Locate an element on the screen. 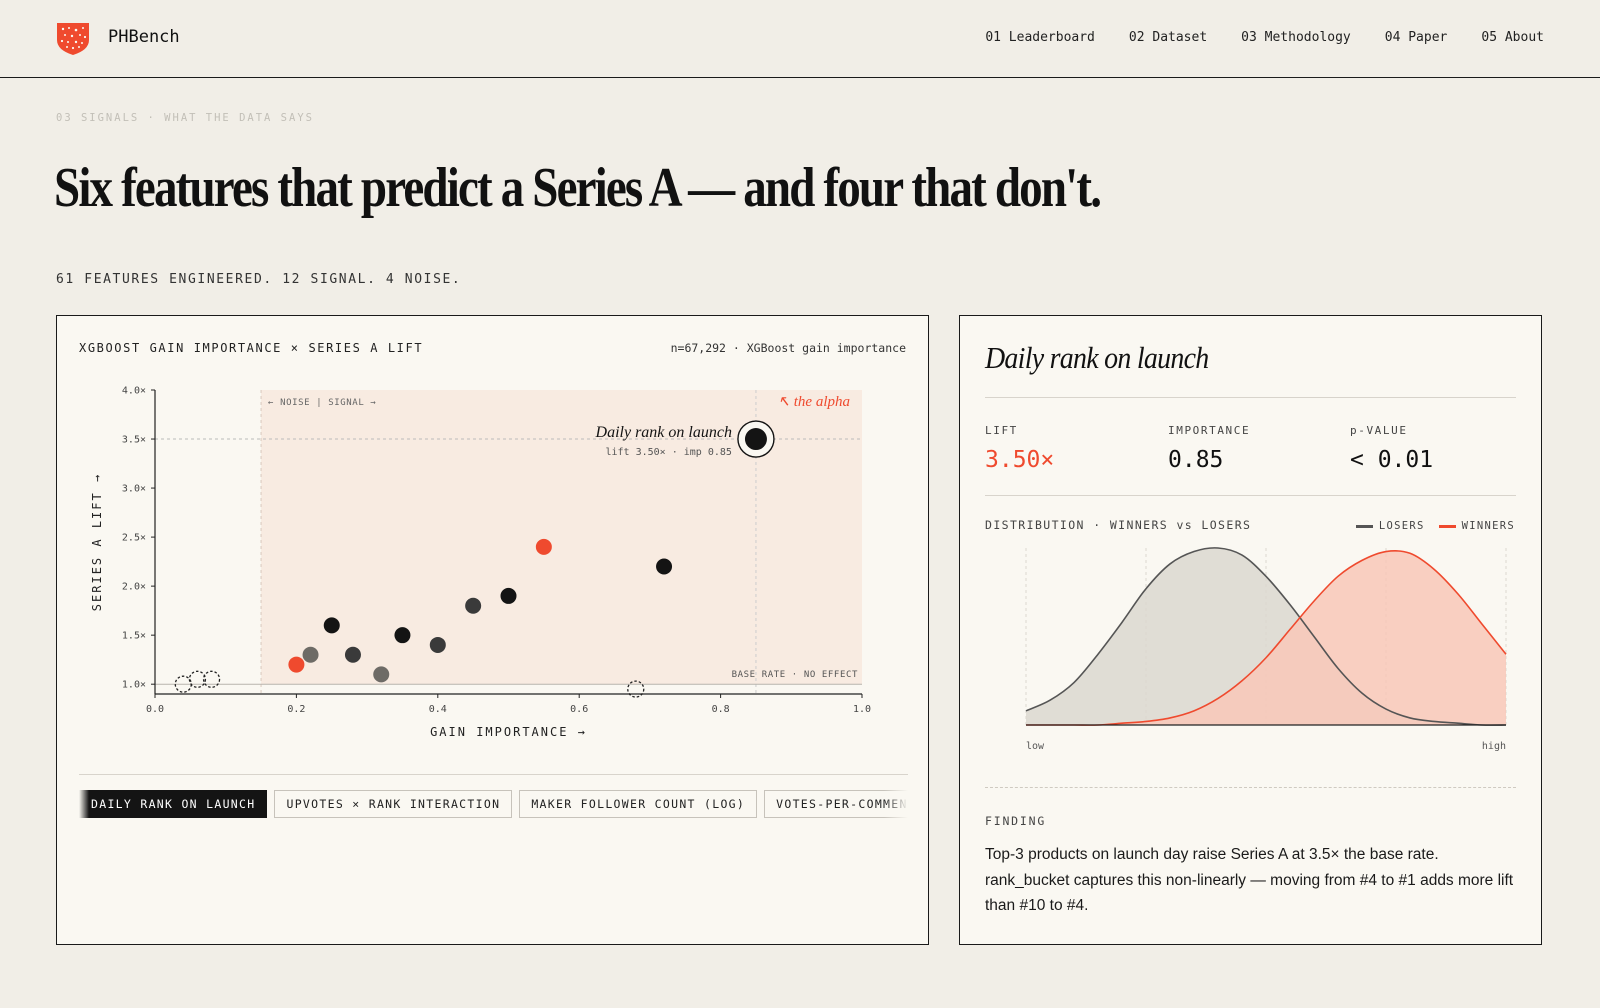 The image size is (1600, 1008). losers-line is located at coordinates (1266, 636).